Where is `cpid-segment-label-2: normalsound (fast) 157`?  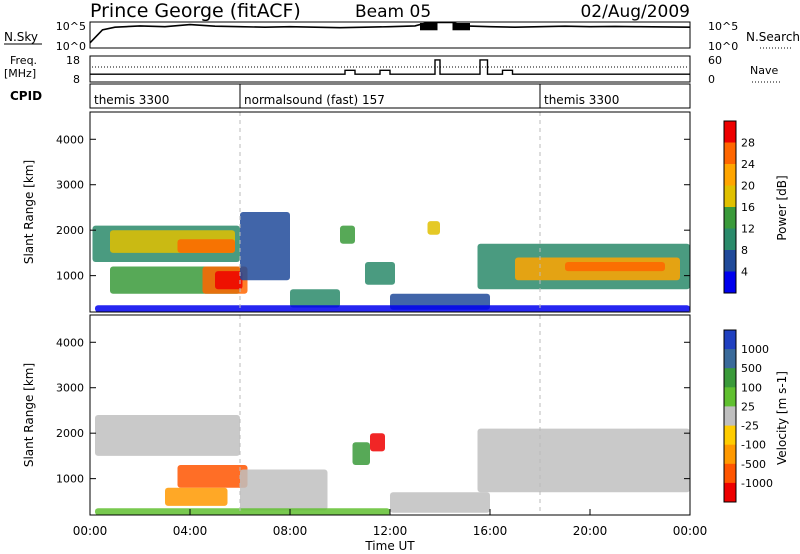 cpid-segment-label-2: normalsound (fast) 157 is located at coordinates (314, 100).